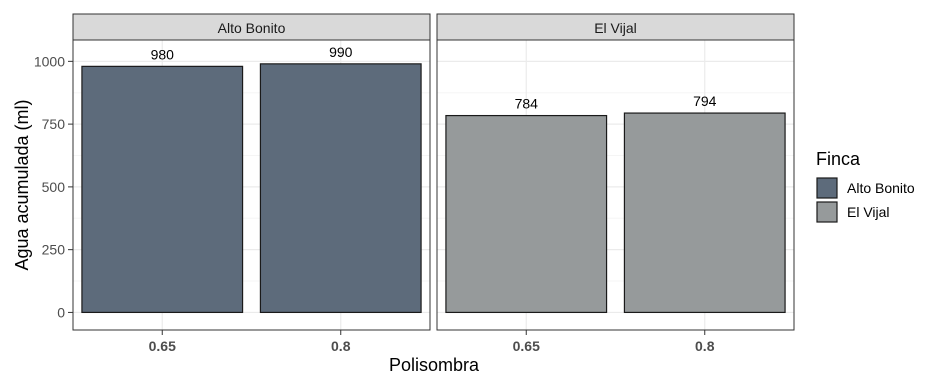  What do you see at coordinates (527, 104) in the screenshot?
I see `bar-value-label: 784` at bounding box center [527, 104].